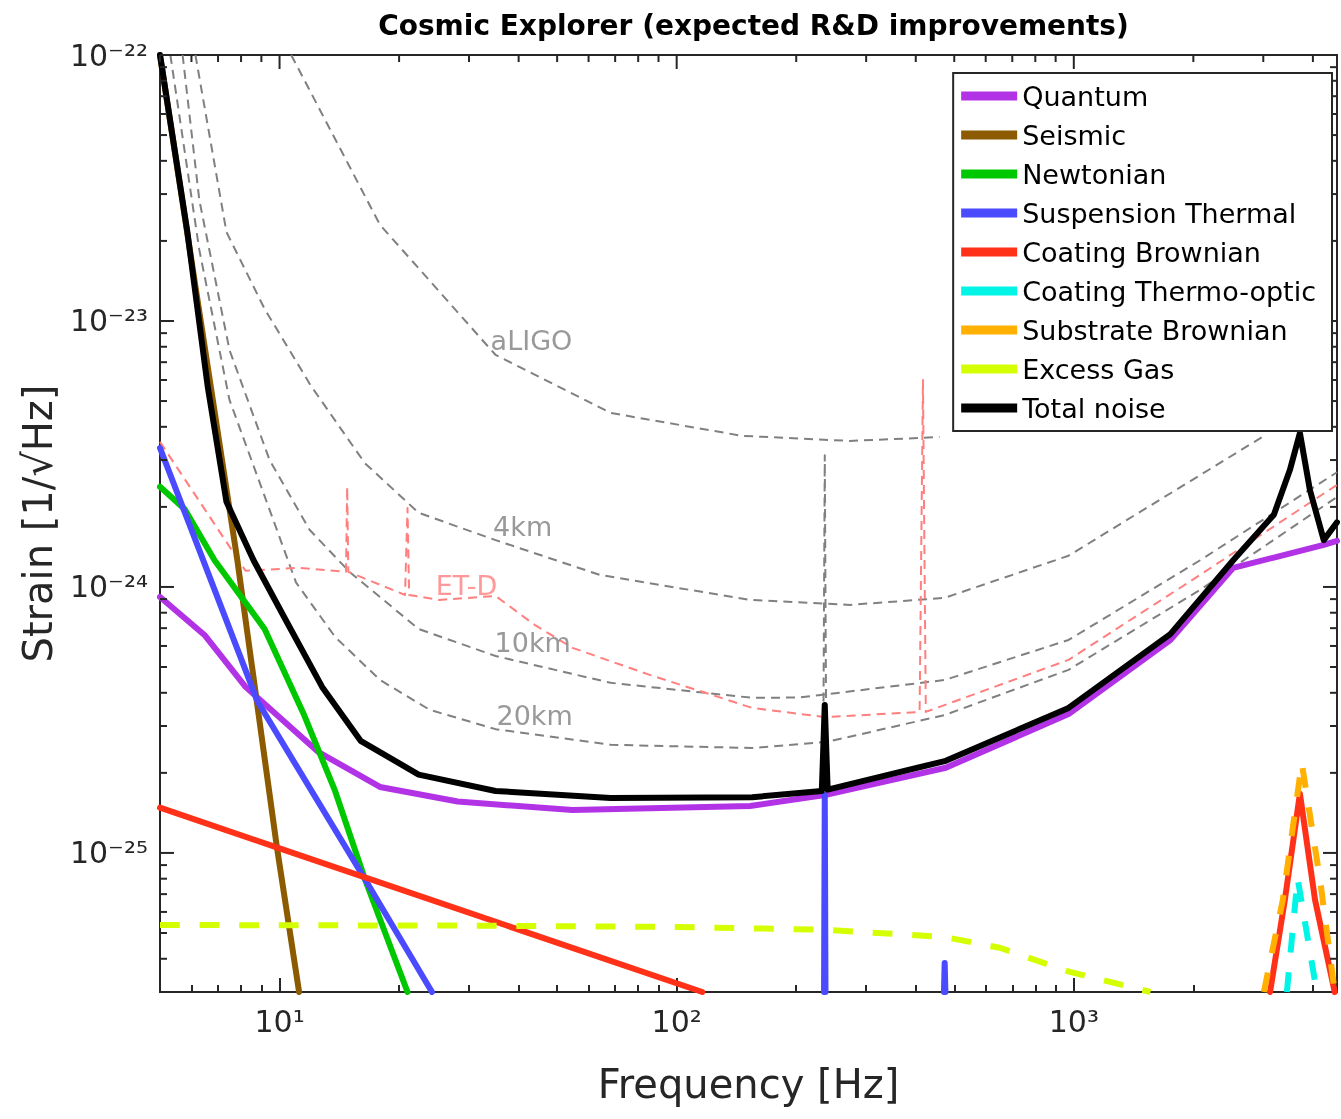 The image size is (1341, 1119). I want to click on legend-label: Coating Thermo-optic, so click(1169, 291).